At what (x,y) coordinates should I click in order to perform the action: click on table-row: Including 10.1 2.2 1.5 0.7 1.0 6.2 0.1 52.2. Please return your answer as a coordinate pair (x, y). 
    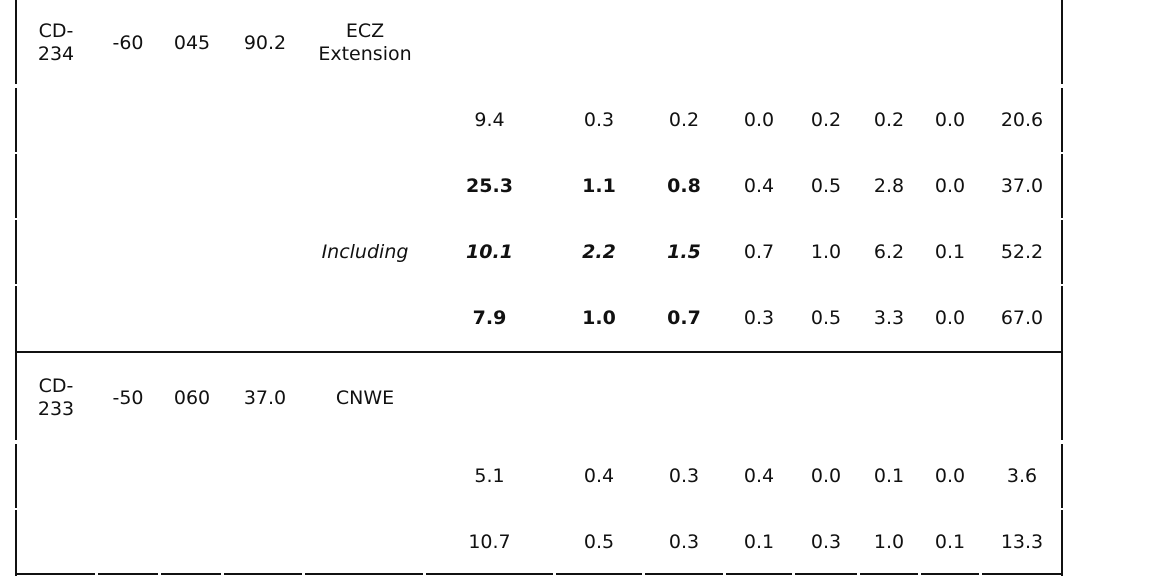
    Looking at the image, I should click on (539, 252).